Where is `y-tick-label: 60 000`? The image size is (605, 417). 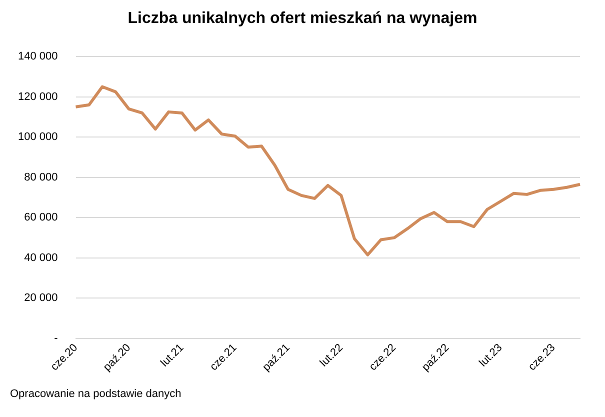 y-tick-label: 60 000 is located at coordinates (41, 218).